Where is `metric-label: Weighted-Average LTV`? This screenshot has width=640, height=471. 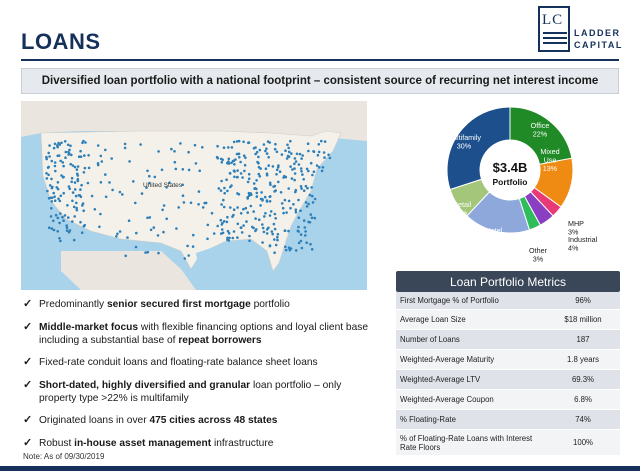
metric-label: Weighted-Average LTV is located at coordinates (440, 379).